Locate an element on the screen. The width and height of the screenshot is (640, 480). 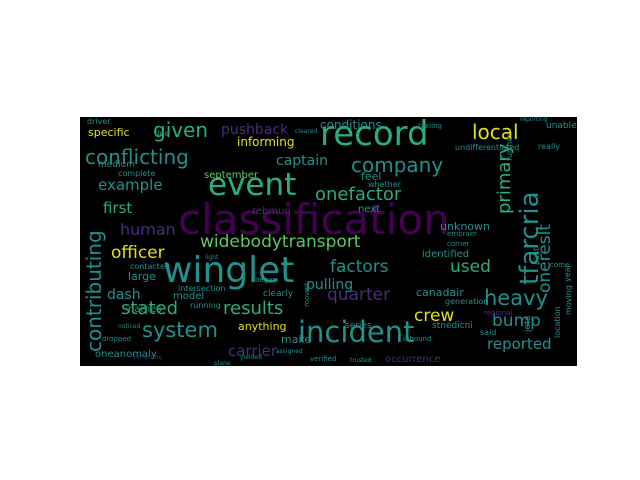
cloud-word: quarter is located at coordinates (359, 295).